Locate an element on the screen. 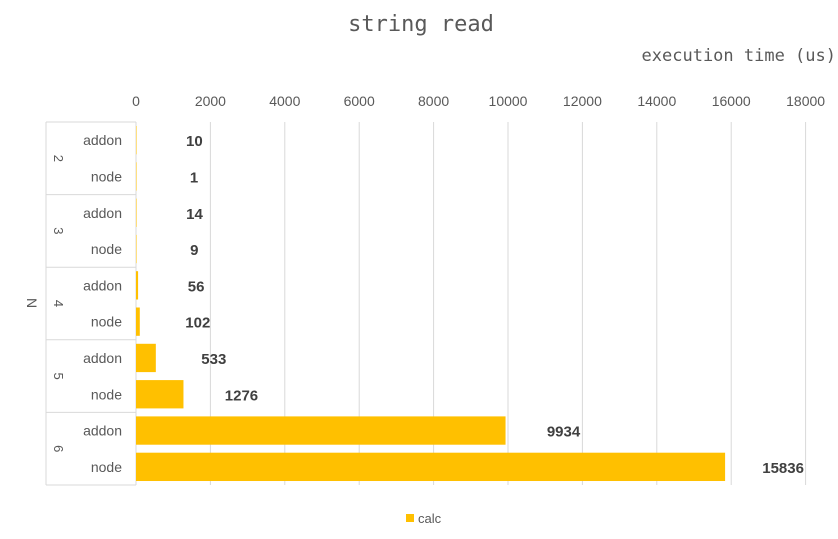 The height and width of the screenshot is (539, 838). data-label: 56 is located at coordinates (196, 286).